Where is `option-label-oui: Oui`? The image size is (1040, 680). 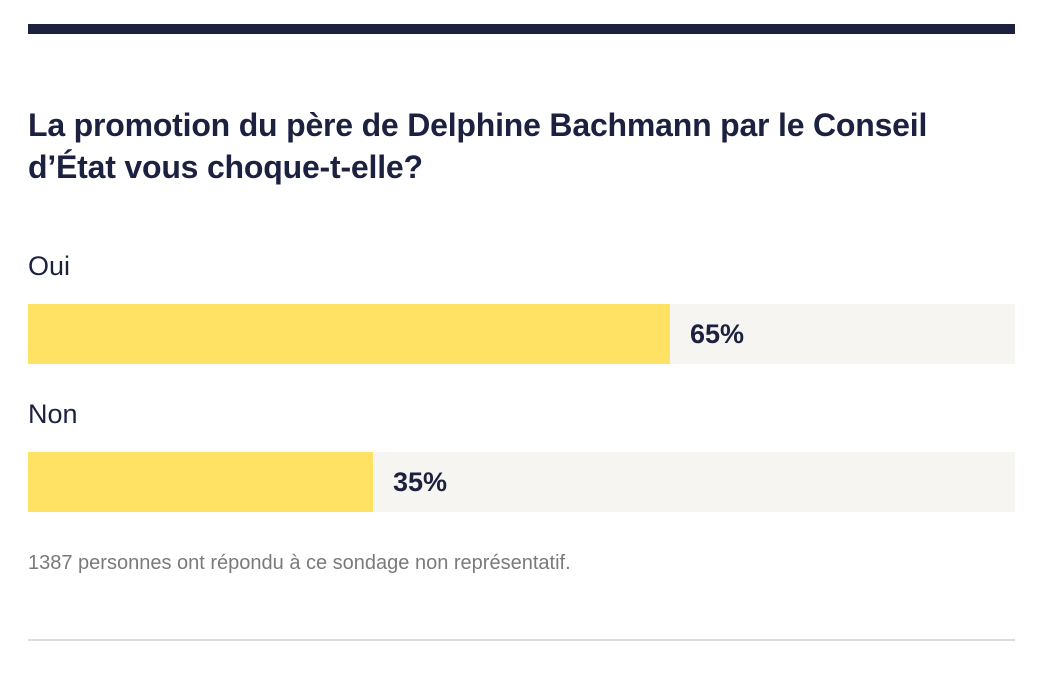 option-label-oui: Oui is located at coordinates (49, 266).